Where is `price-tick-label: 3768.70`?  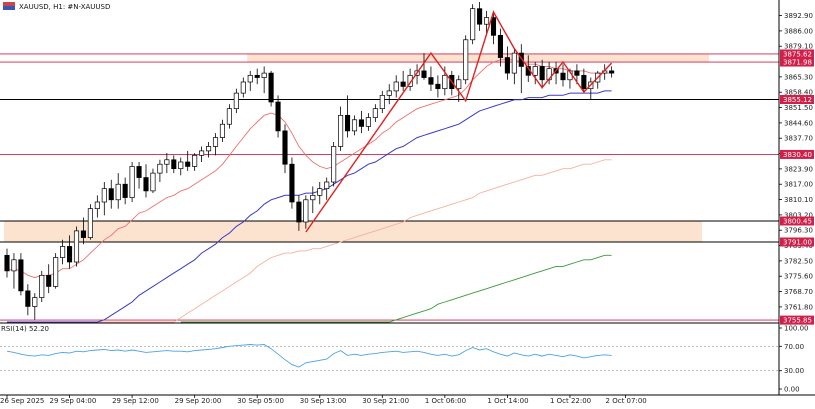
price-tick-label: 3768.70 is located at coordinates (798, 292).